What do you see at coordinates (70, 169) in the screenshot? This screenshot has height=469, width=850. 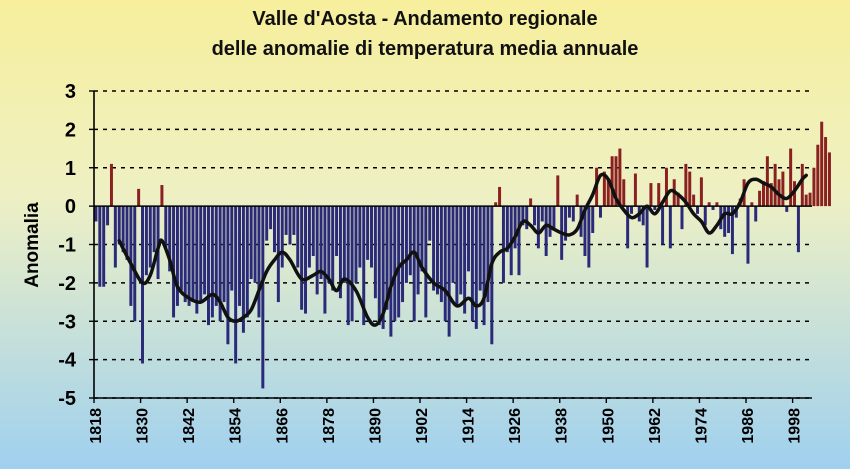 I see `y-tick-label: 1` at bounding box center [70, 169].